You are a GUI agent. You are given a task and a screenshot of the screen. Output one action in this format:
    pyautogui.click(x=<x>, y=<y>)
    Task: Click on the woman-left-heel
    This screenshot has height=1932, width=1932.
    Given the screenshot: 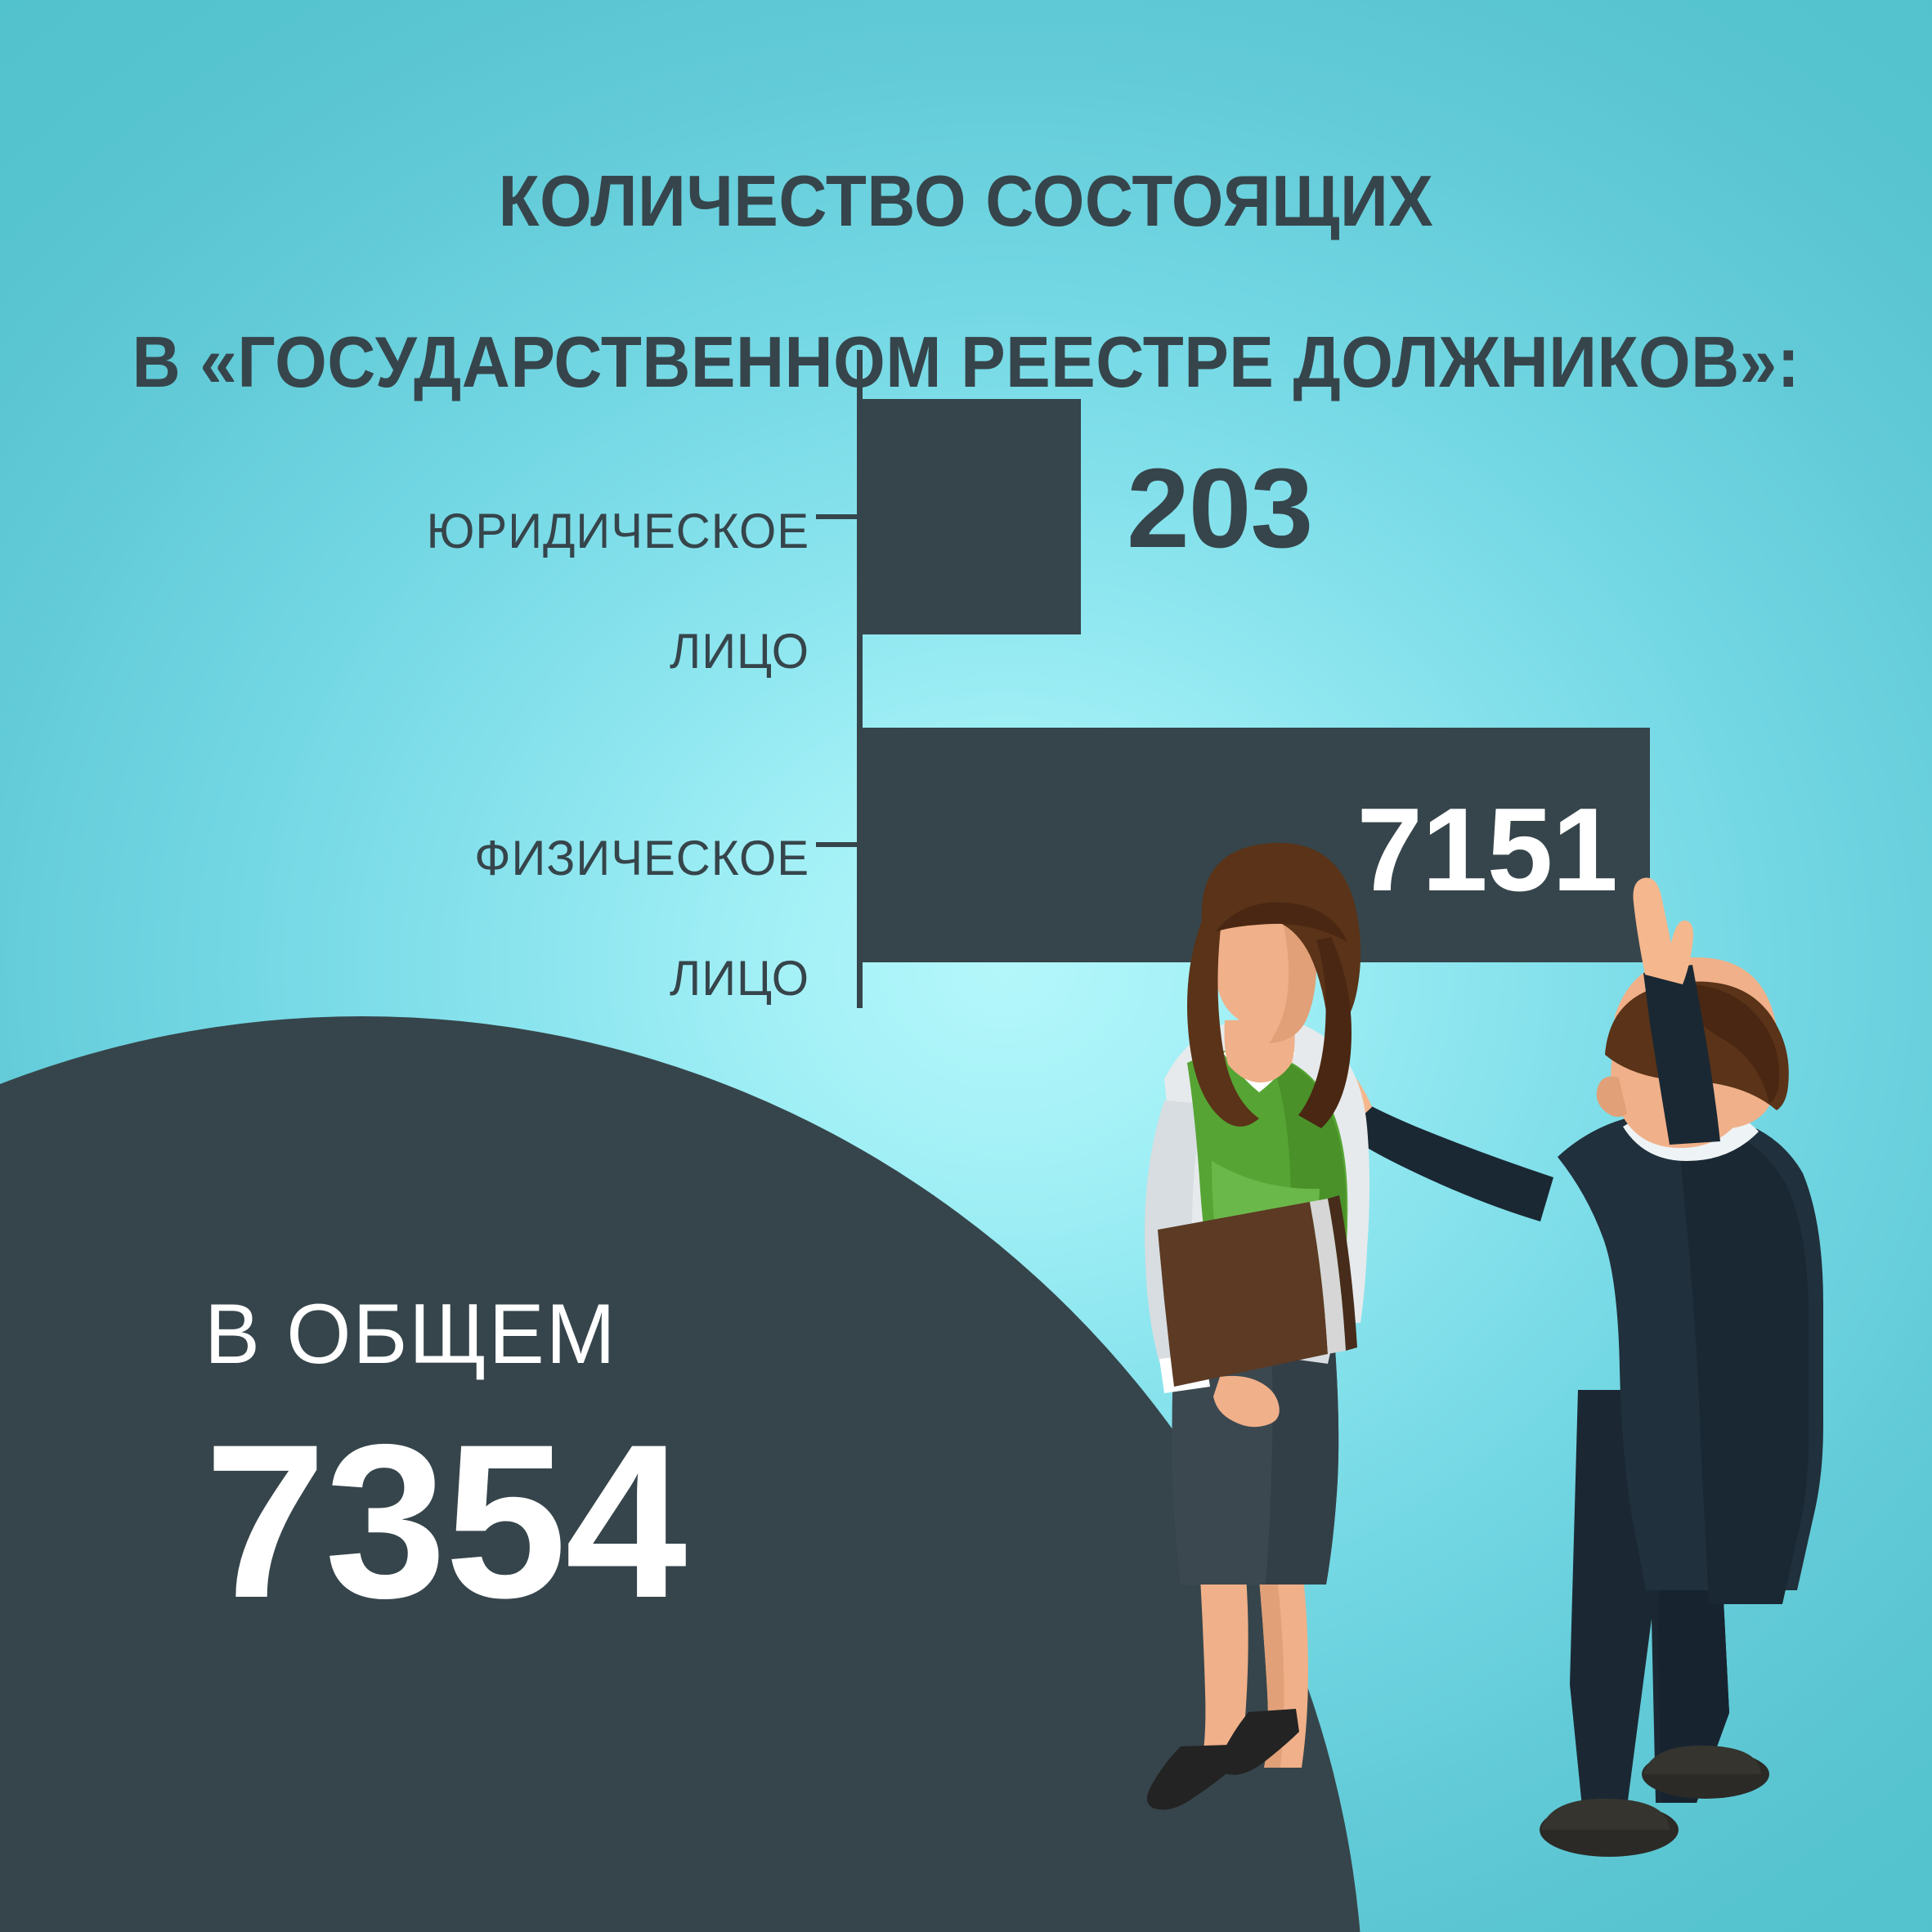 What is the action you would take?
    pyautogui.click(x=1182, y=1782)
    